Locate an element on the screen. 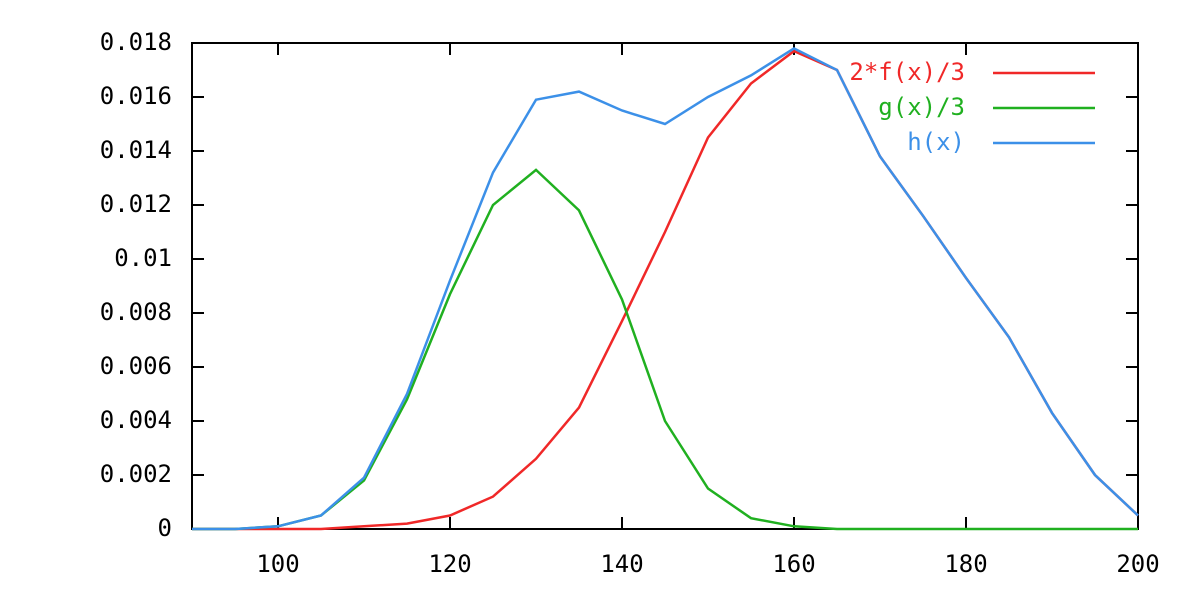  x-tick-label: 180 is located at coordinates (965, 564).